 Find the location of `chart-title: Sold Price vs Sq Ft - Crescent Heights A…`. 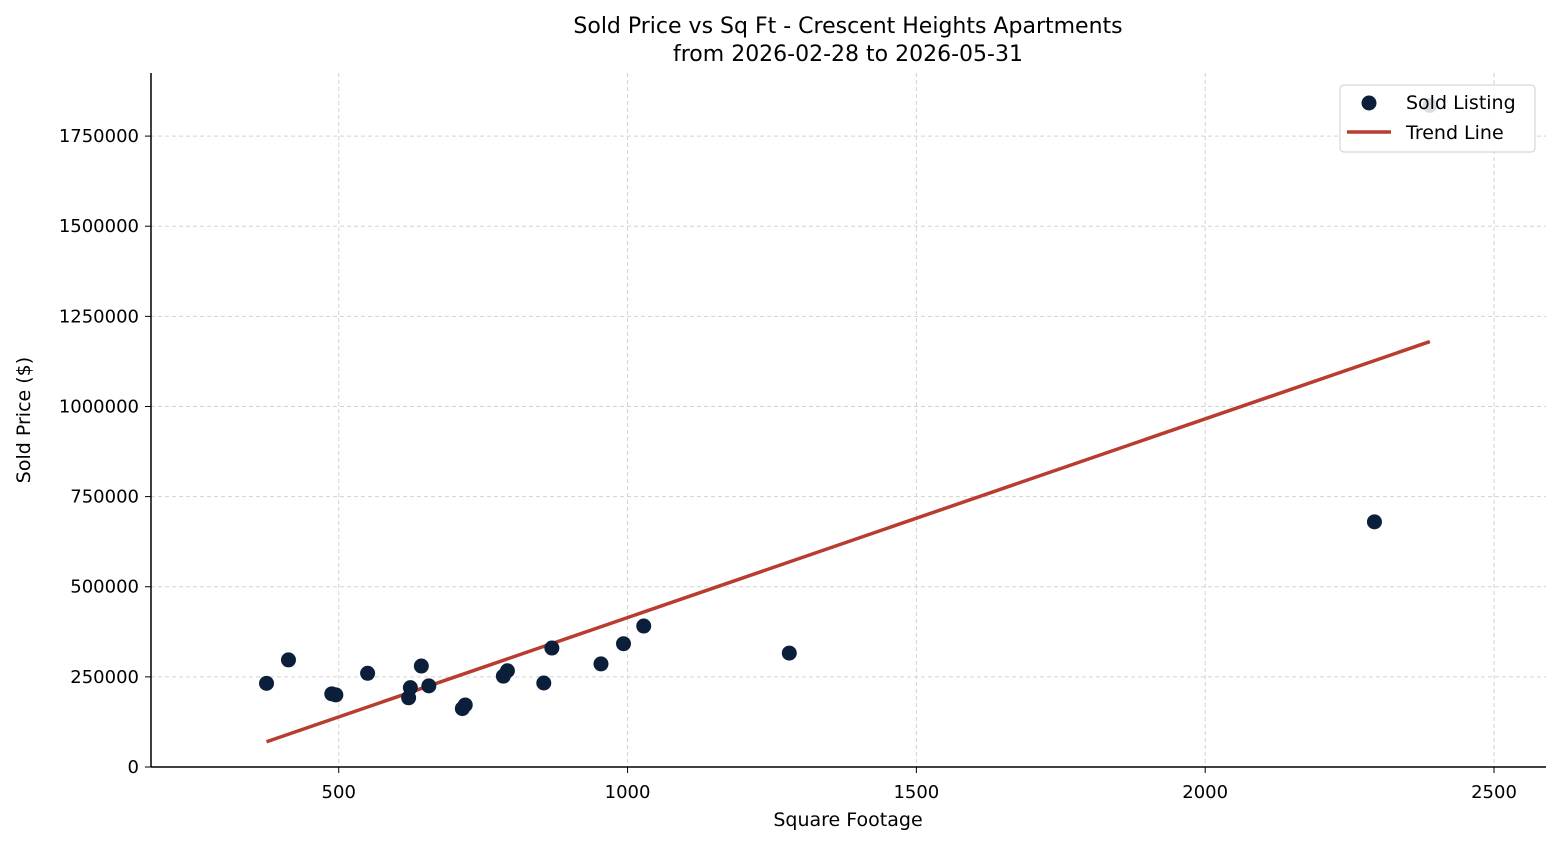

chart-title: Sold Price vs Sq Ft - Crescent Heights A… is located at coordinates (847, 26).